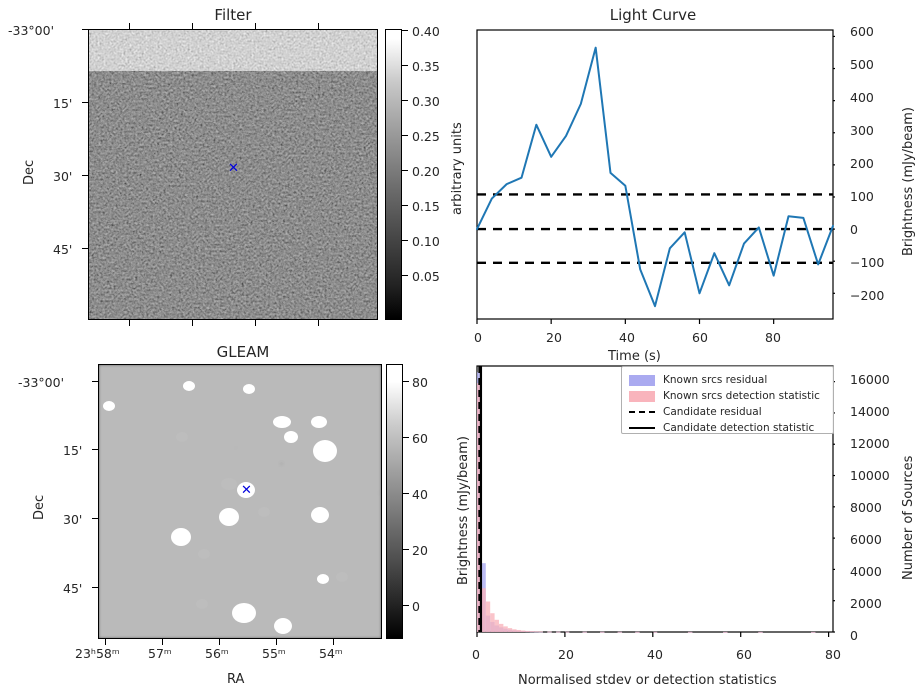 The image size is (920, 699). Describe the element at coordinates (420, 438) in the screenshot. I see `gleam-cbtick-1: 60` at that location.